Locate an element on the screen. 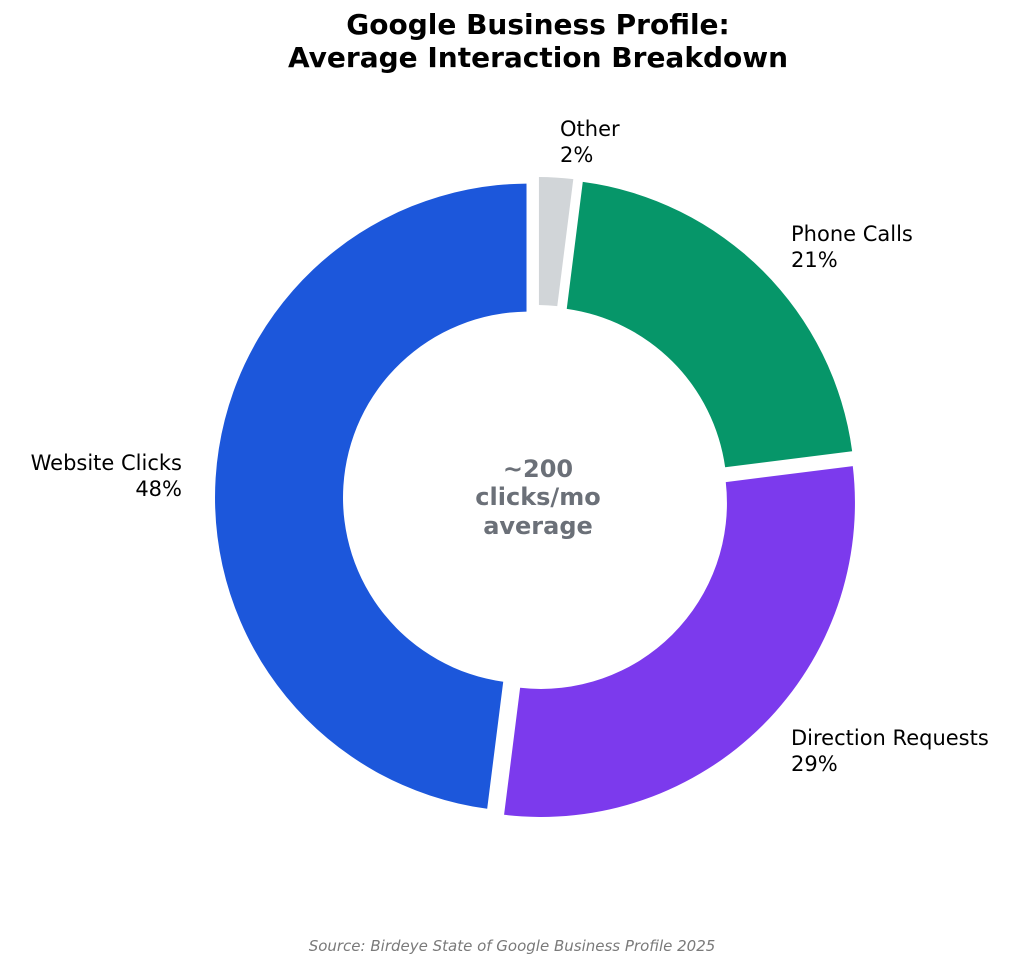 The height and width of the screenshot is (969, 1024). chart-title-line-2: Average Interaction Breakdown is located at coordinates (538, 57).